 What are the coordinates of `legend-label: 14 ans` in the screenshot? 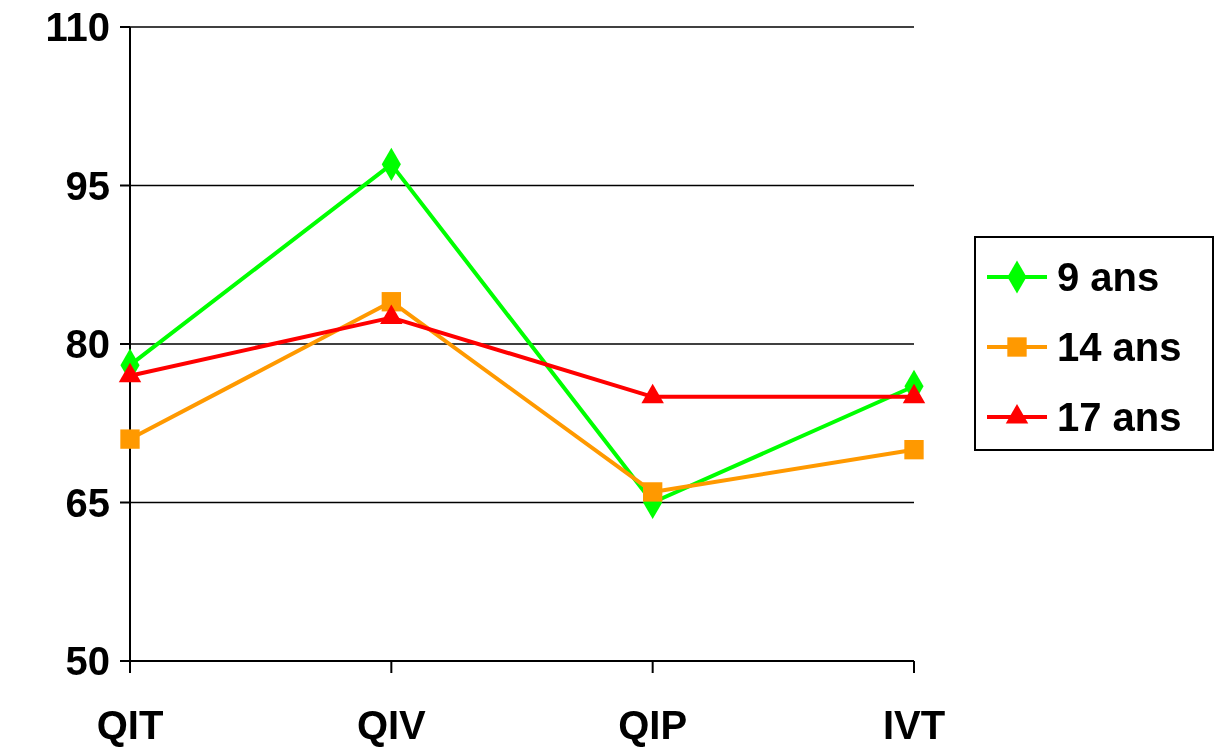 It's located at (1119, 347).